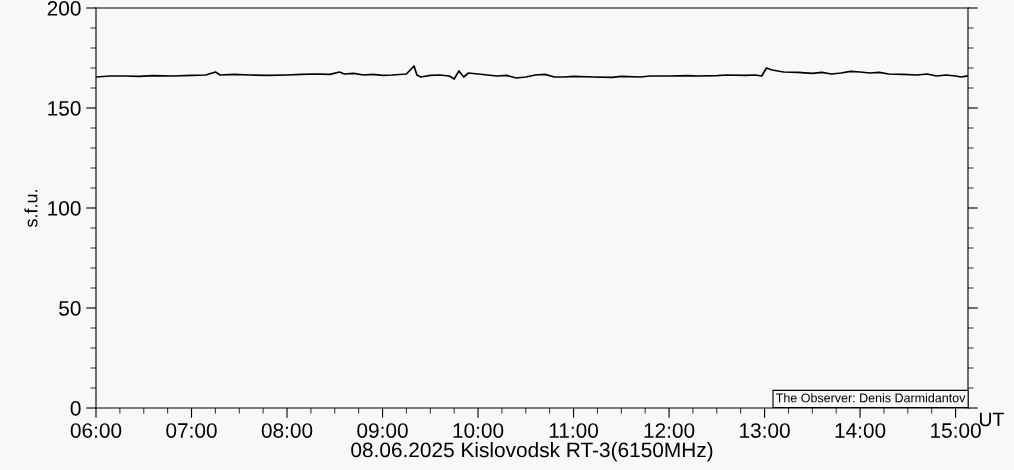  What do you see at coordinates (31, 209) in the screenshot?
I see `y-axis-title: s.f.u.` at bounding box center [31, 209].